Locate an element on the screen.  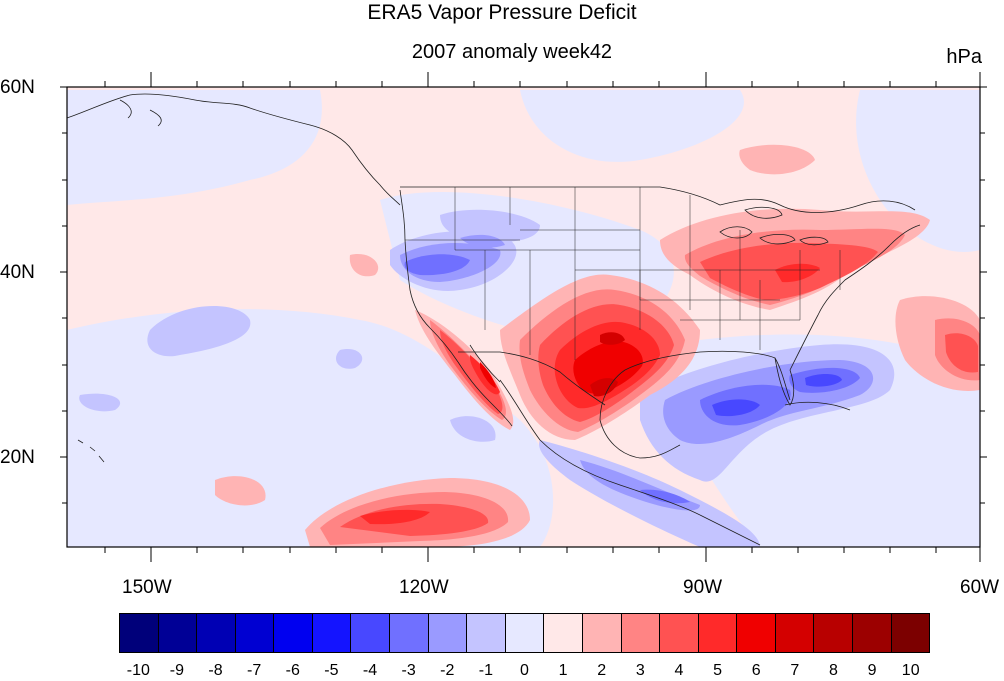
lat-label-20n: 20N is located at coordinates (17, 457).